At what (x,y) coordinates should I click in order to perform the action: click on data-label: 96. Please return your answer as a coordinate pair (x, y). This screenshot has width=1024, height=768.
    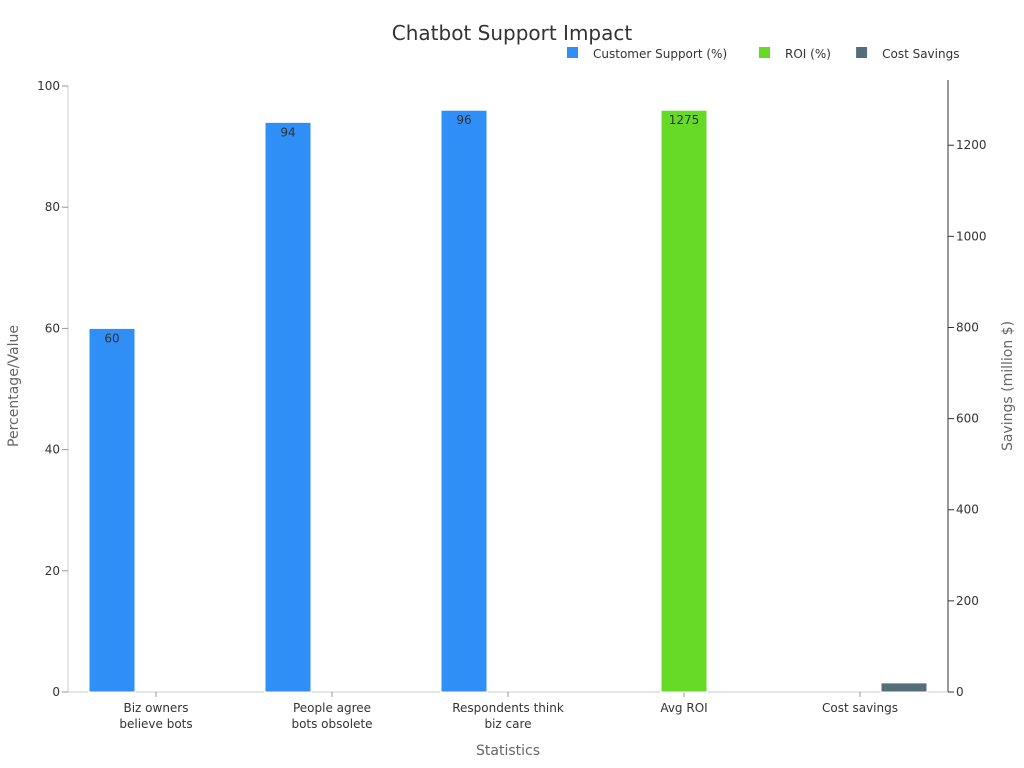
    Looking at the image, I should click on (463, 120).